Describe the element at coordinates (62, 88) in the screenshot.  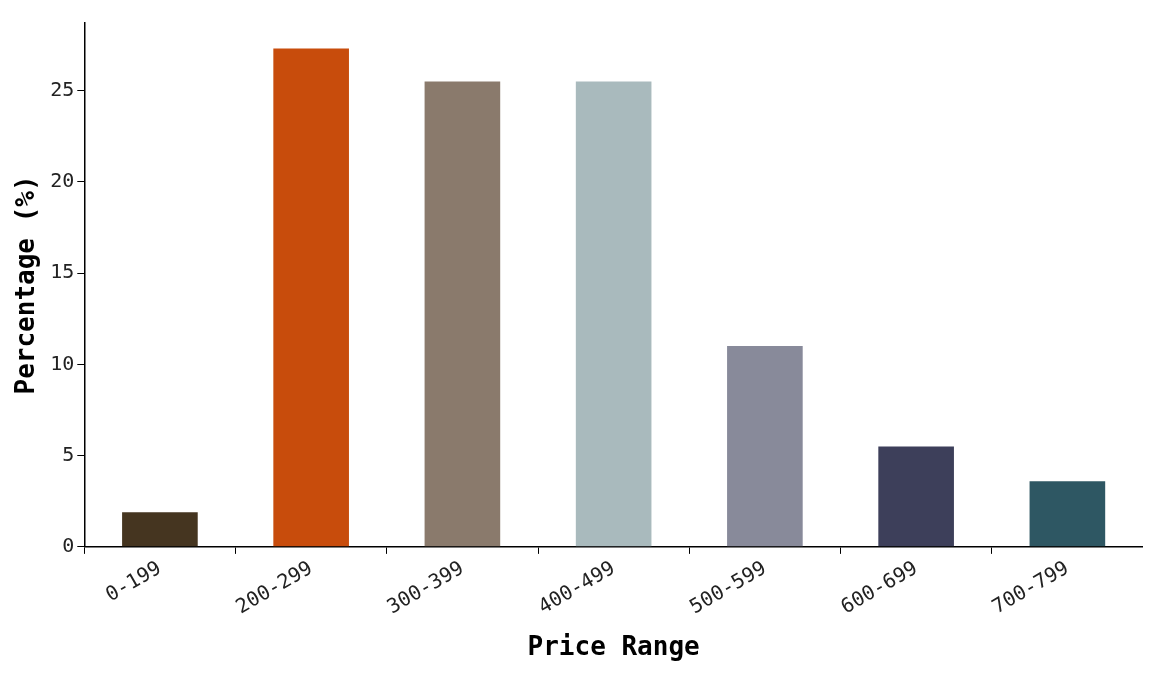
I see `y-tick-label: 25` at that location.